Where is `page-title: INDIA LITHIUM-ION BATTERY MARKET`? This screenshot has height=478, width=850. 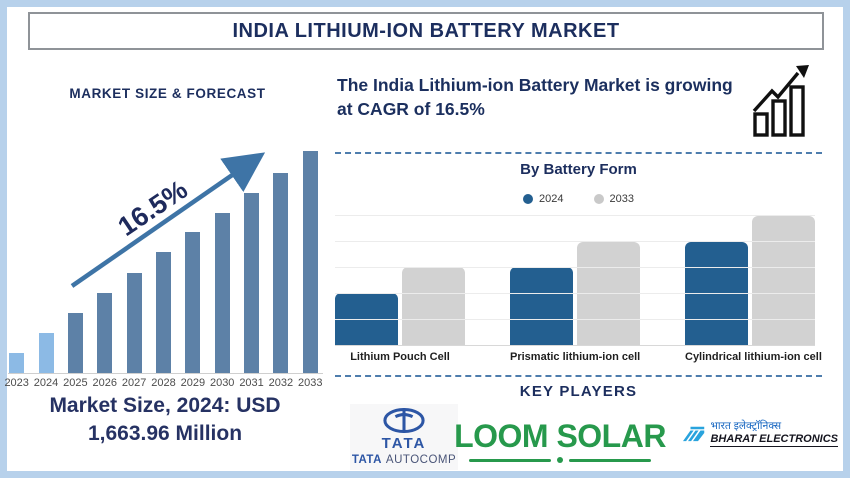 page-title: INDIA LITHIUM-ION BATTERY MARKET is located at coordinates (426, 30).